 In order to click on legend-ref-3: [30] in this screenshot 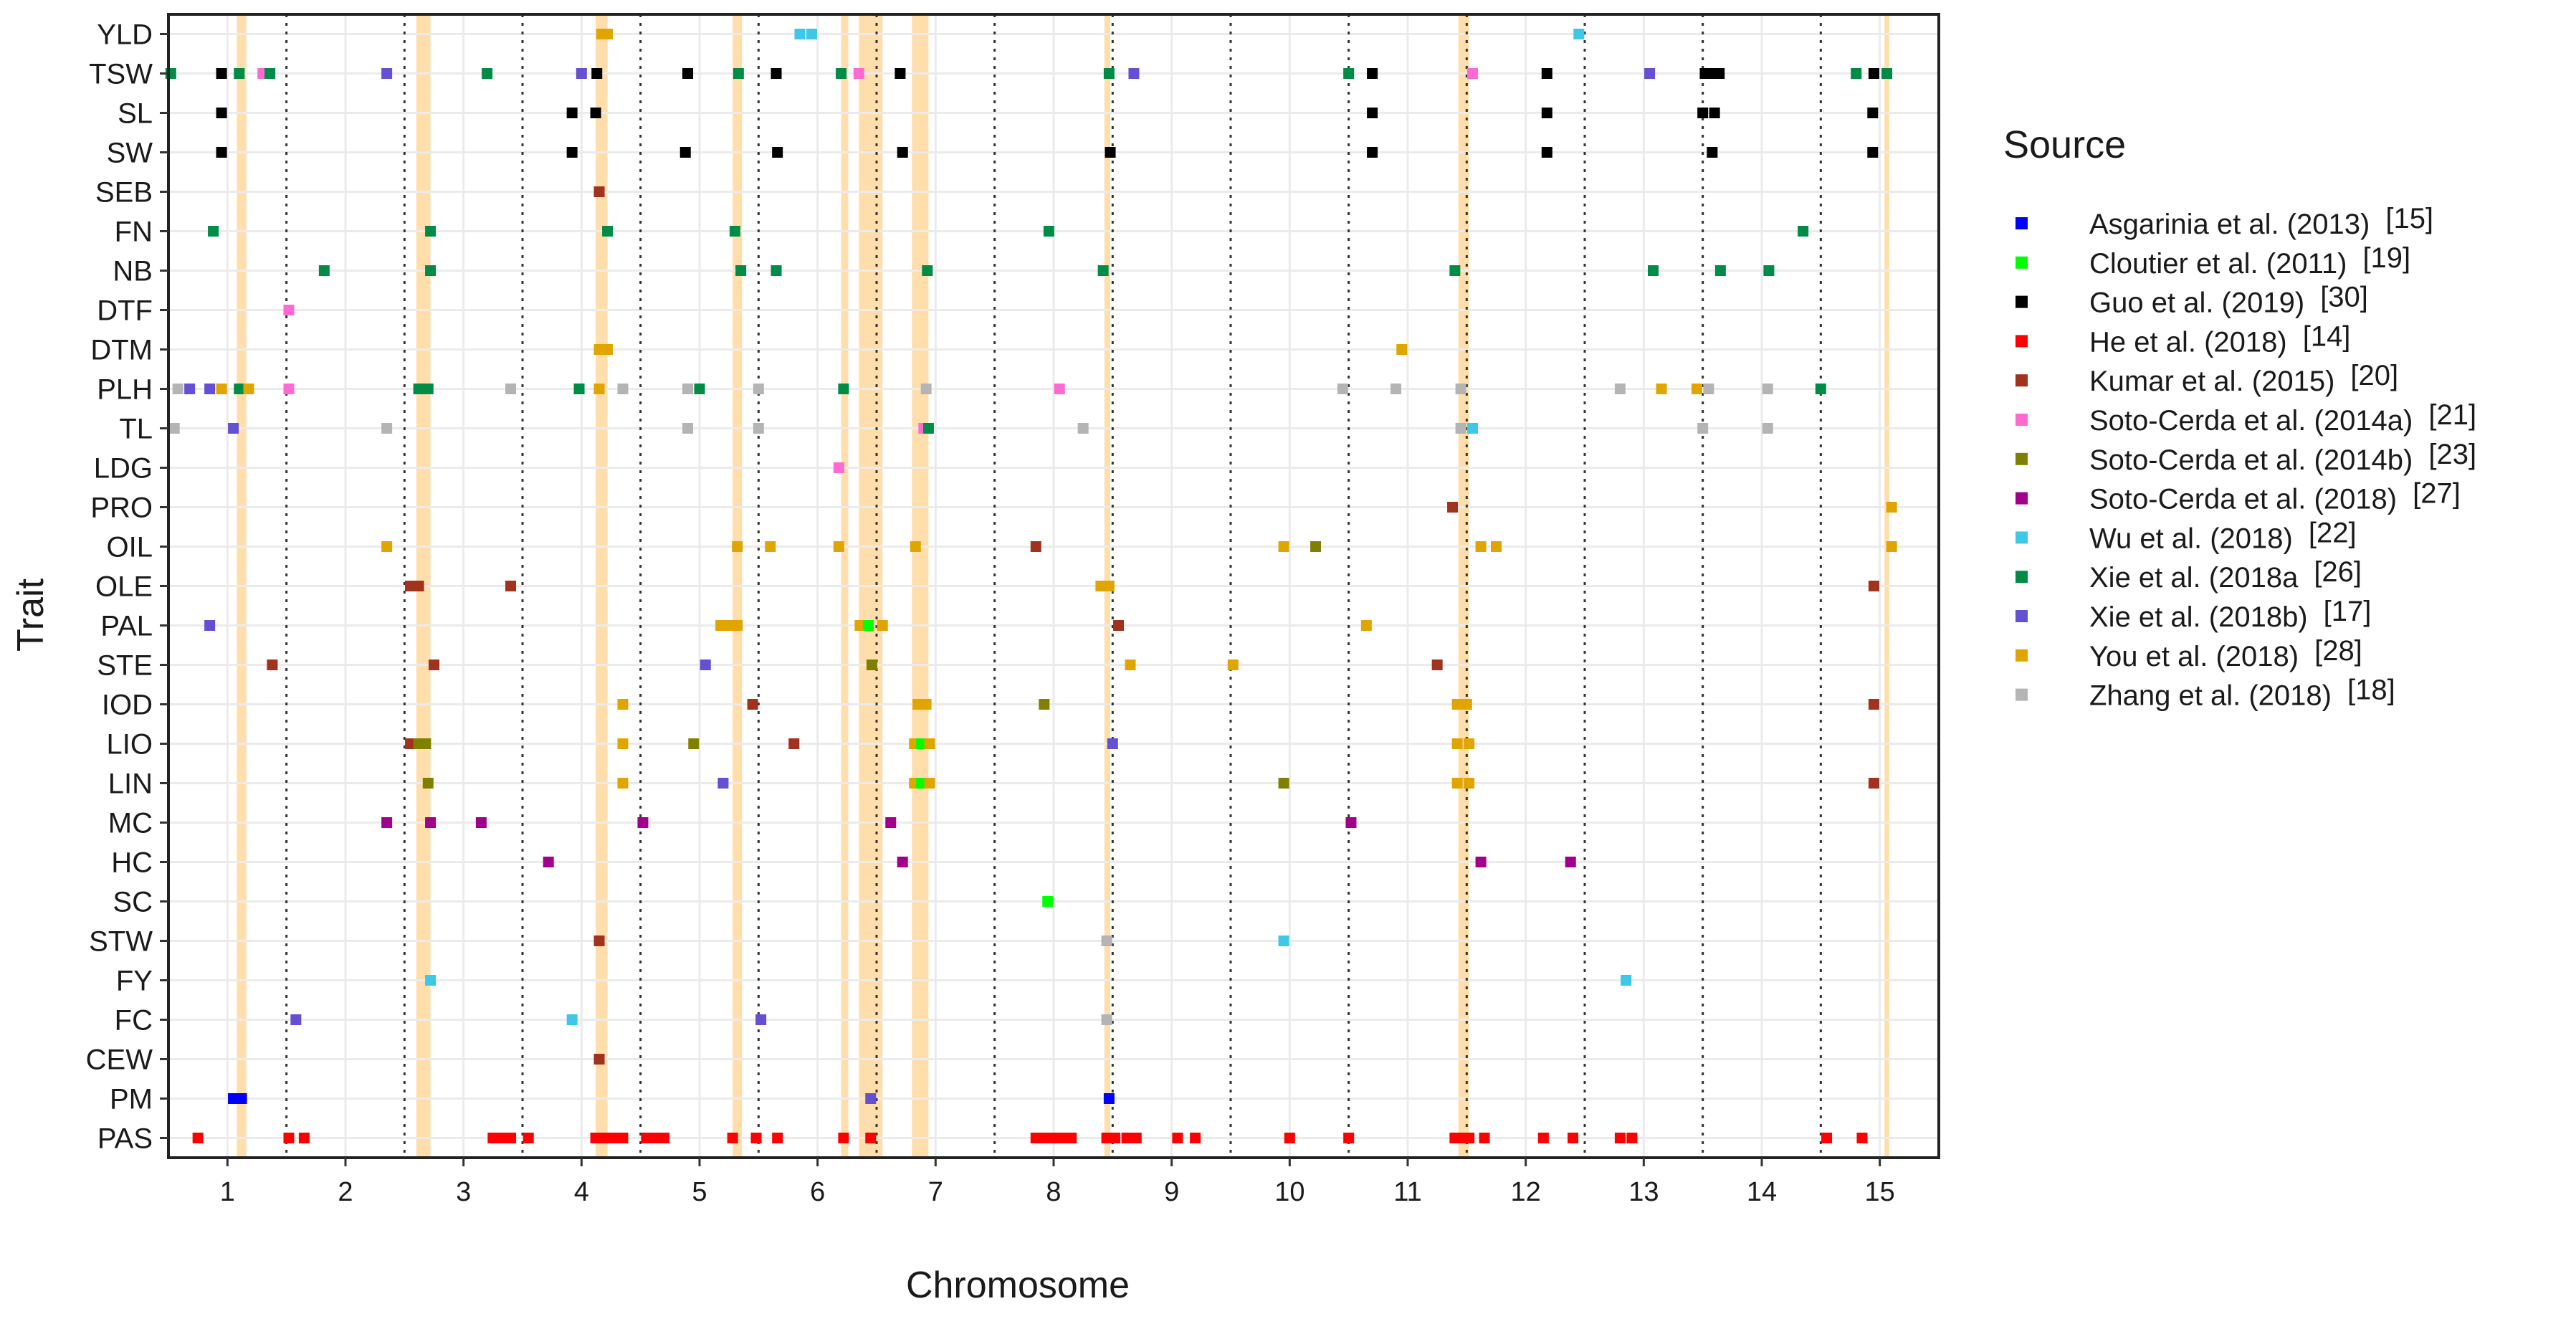, I will do `click(2344, 297)`.